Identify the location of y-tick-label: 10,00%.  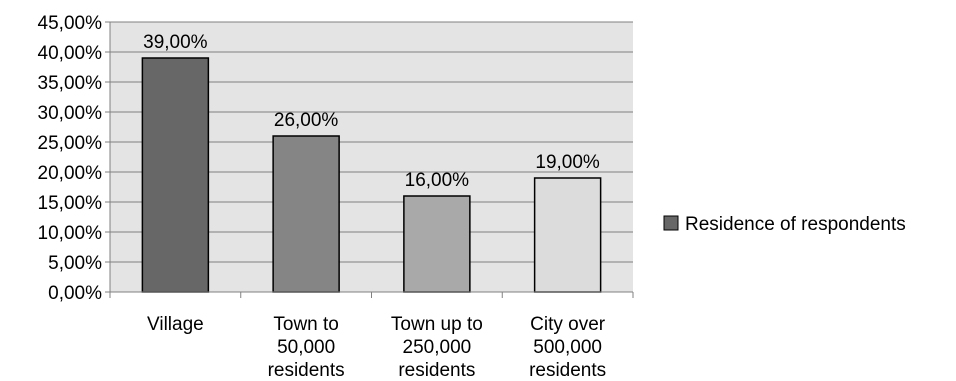
(70, 233).